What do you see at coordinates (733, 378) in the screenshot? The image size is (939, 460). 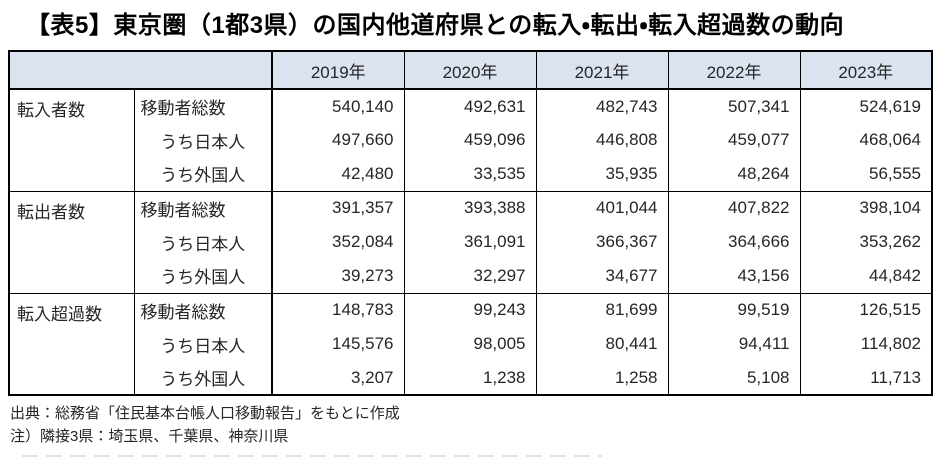 I see `value-cell: 5,108` at bounding box center [733, 378].